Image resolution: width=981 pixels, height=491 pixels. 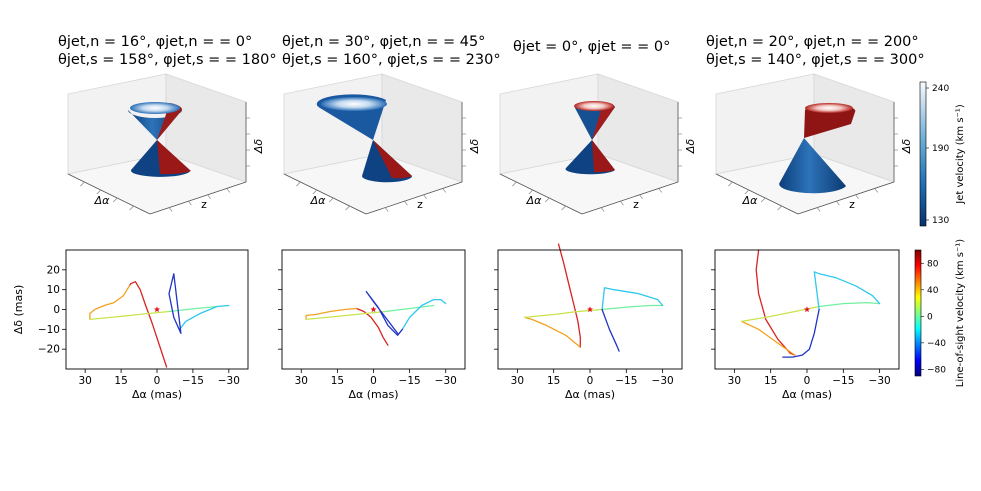 I want to click on line-plot-3: 30 15 0 −15 −30 Δα (mas), so click(x=588, y=322).